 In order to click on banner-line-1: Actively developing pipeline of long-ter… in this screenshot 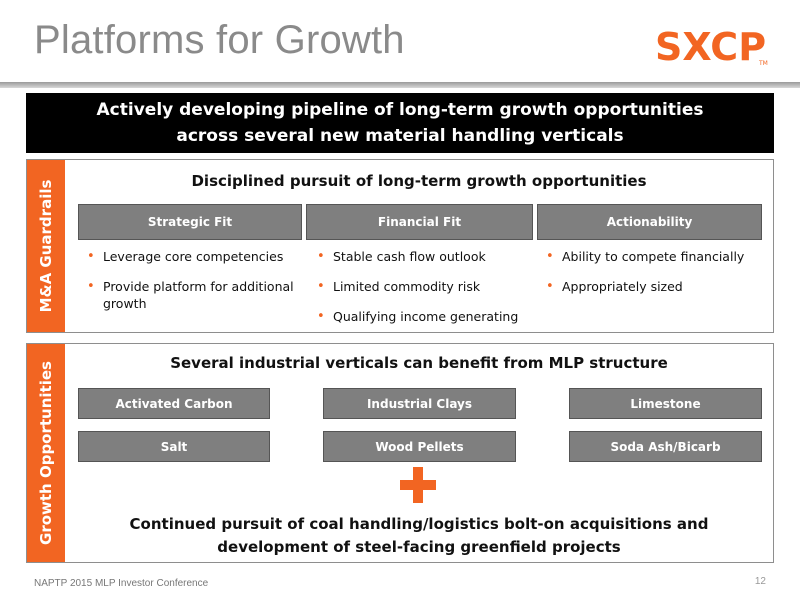, I will do `click(400, 110)`.